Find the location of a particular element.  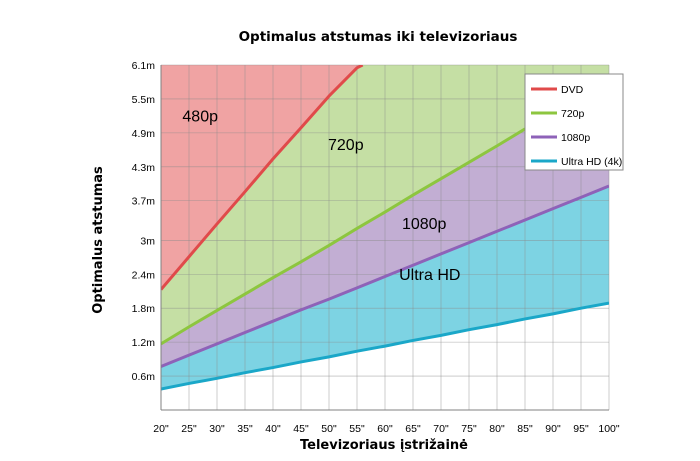

legend-label: 720p is located at coordinates (573, 114).